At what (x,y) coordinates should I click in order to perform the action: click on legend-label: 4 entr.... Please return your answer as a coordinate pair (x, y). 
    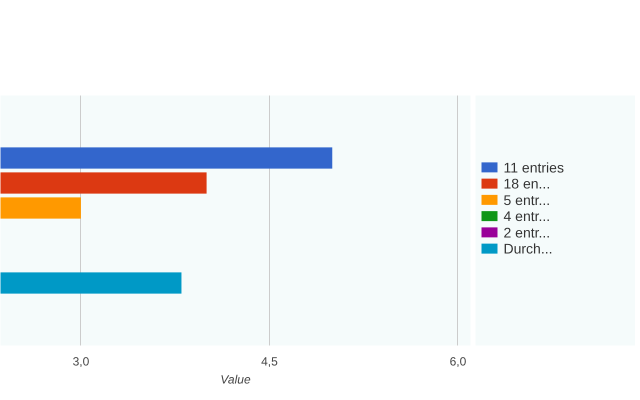
    Looking at the image, I should click on (527, 216).